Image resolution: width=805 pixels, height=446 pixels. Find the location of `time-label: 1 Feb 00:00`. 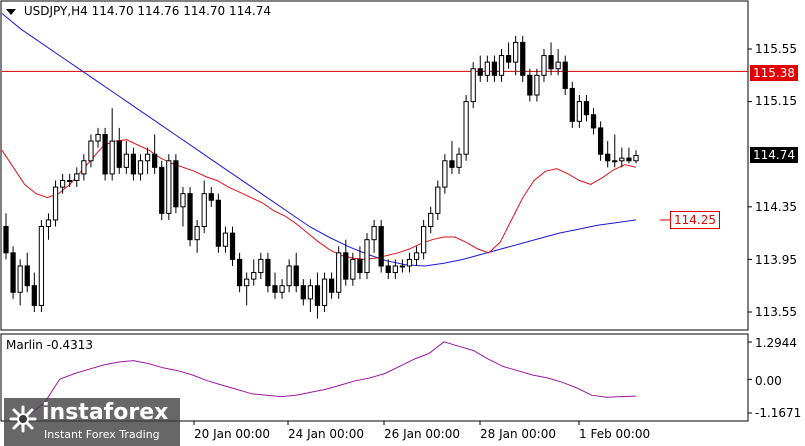

time-label: 1 Feb 00:00 is located at coordinates (615, 434).